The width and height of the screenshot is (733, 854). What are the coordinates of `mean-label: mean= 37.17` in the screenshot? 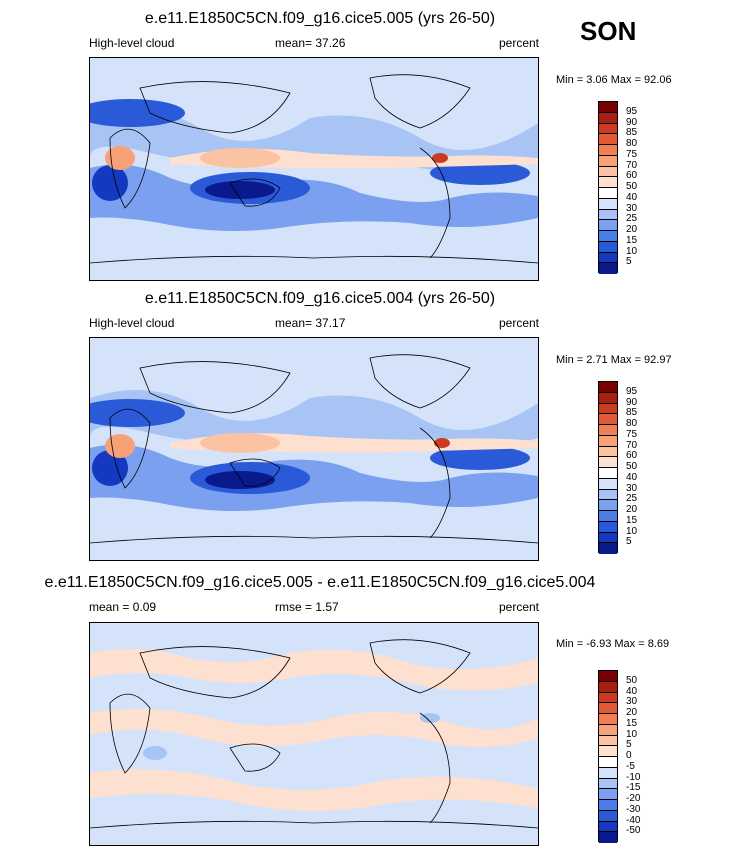 It's located at (310, 323).